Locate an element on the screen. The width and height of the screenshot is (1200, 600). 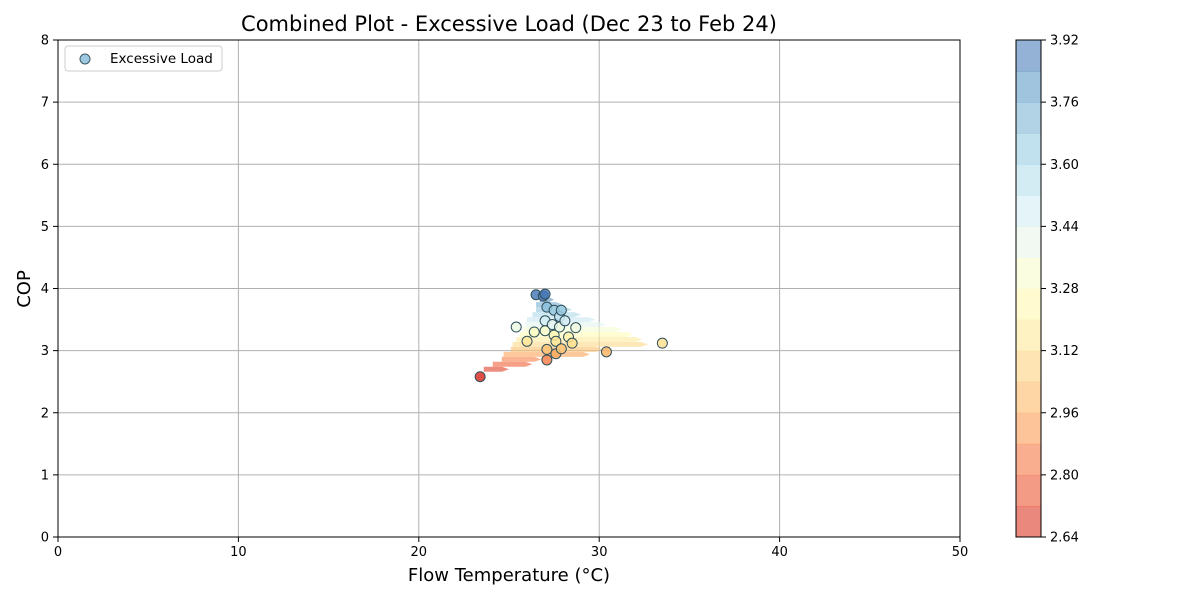
x-tick-label: 50 is located at coordinates (960, 552).